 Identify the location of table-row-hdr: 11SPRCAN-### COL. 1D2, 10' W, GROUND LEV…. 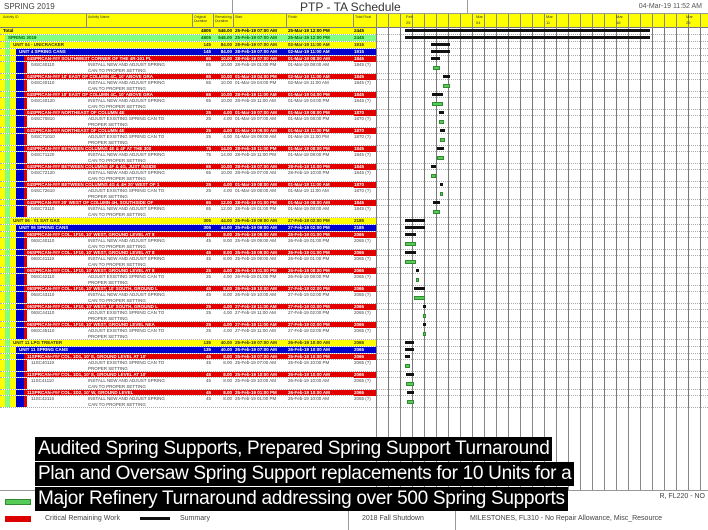
(354, 393).